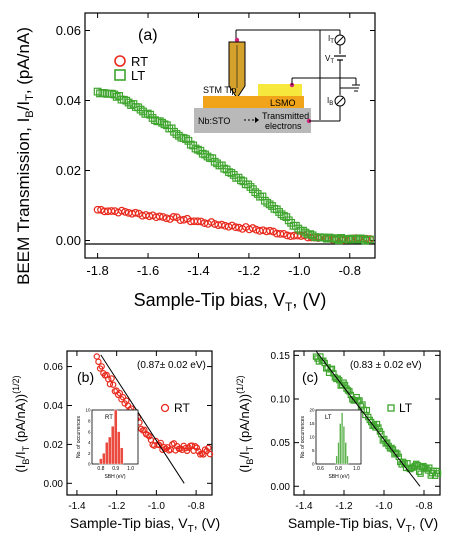  Describe the element at coordinates (138, 75) in the screenshot. I see `legend-lt-label: LT` at that location.